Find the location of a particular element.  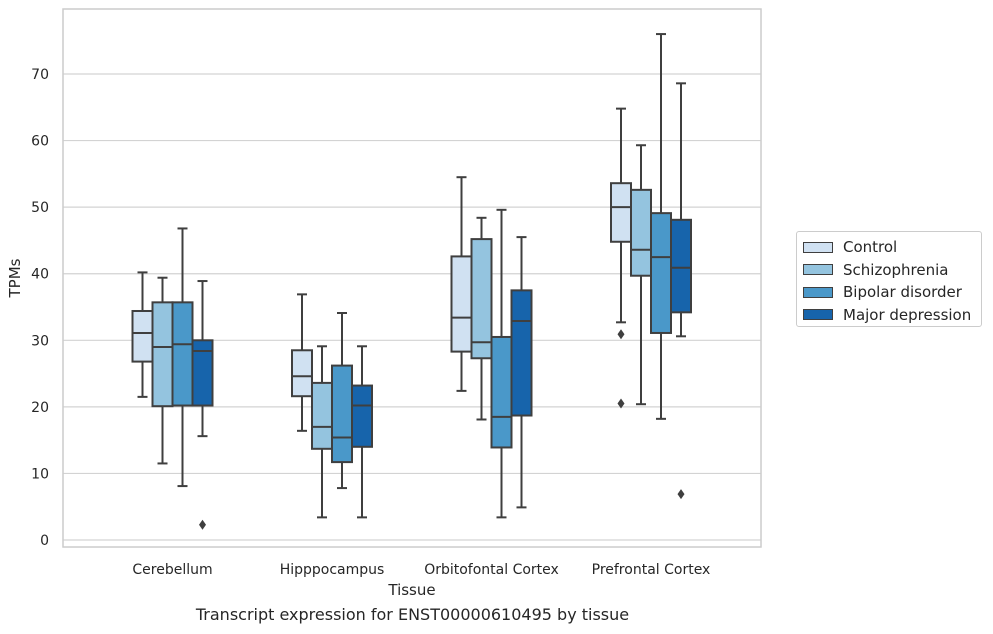

legend-label: Schizophrenia is located at coordinates (896, 269).